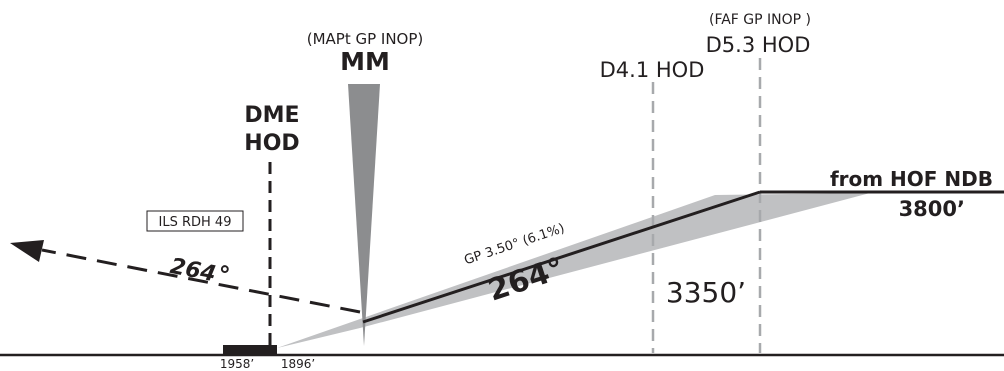 The width and height of the screenshot is (1004, 371). I want to click on d53-hod-label: D5.3 HOD, so click(758, 45).